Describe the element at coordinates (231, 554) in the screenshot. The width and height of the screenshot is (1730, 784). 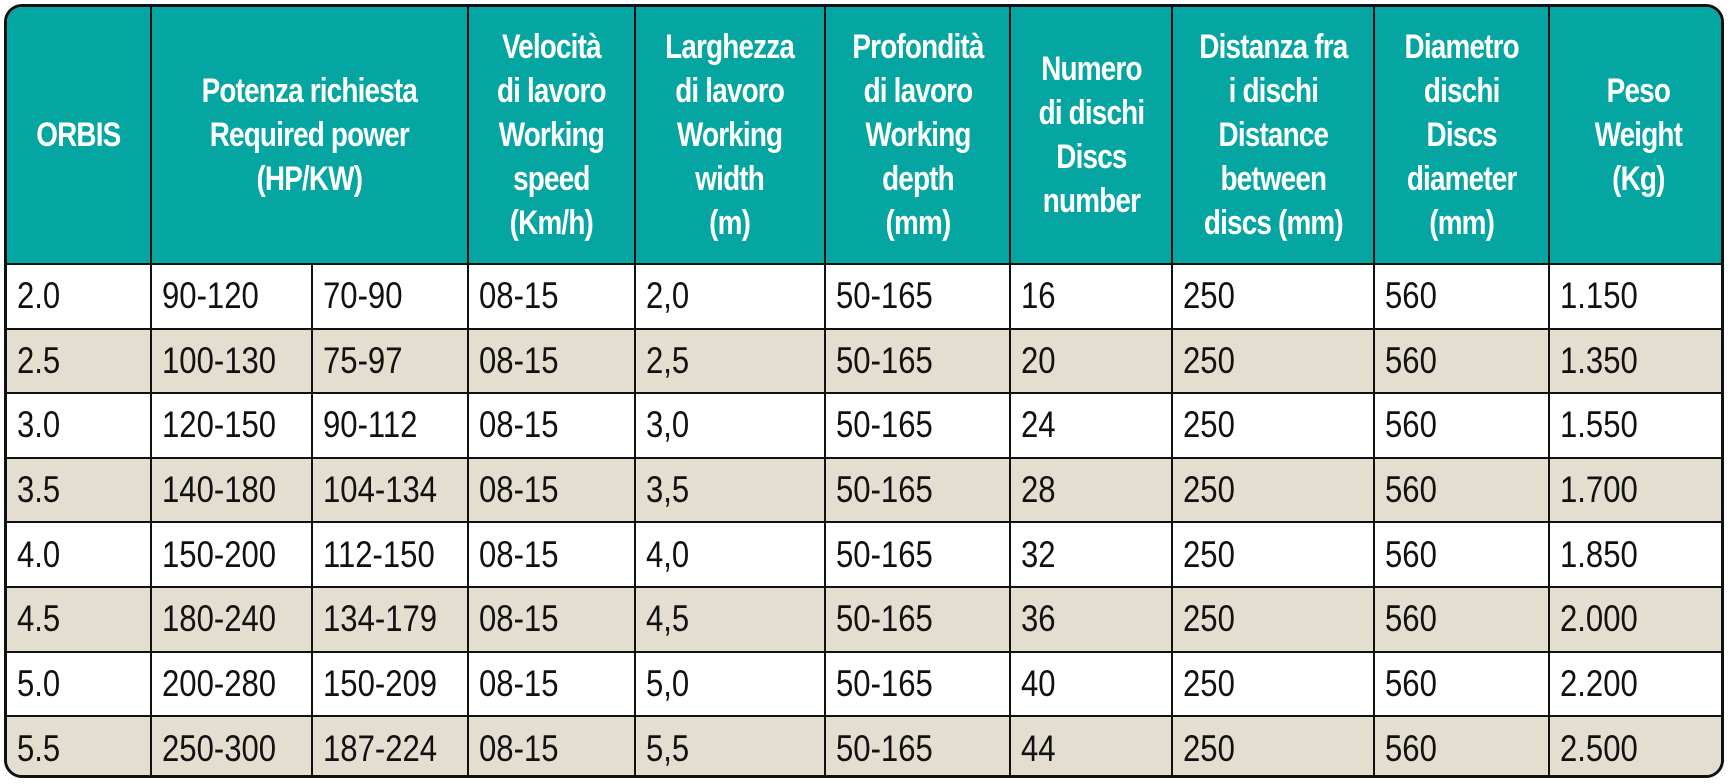
I see `cell-power-hp: 150-200` at that location.